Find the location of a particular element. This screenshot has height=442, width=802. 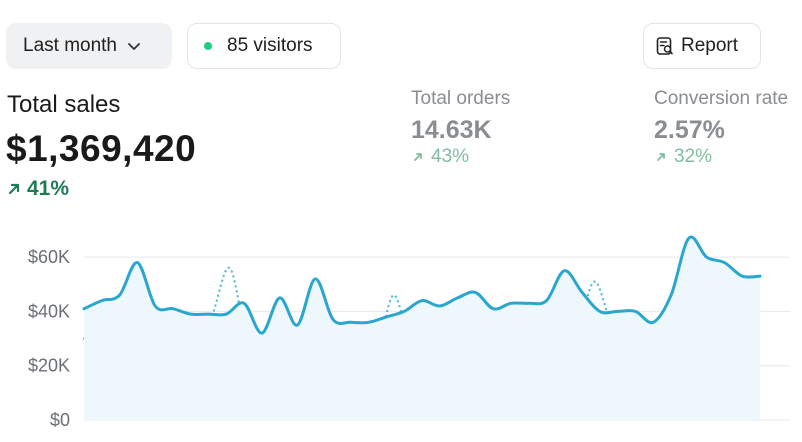

total-orders-change: 43% is located at coordinates (440, 157).